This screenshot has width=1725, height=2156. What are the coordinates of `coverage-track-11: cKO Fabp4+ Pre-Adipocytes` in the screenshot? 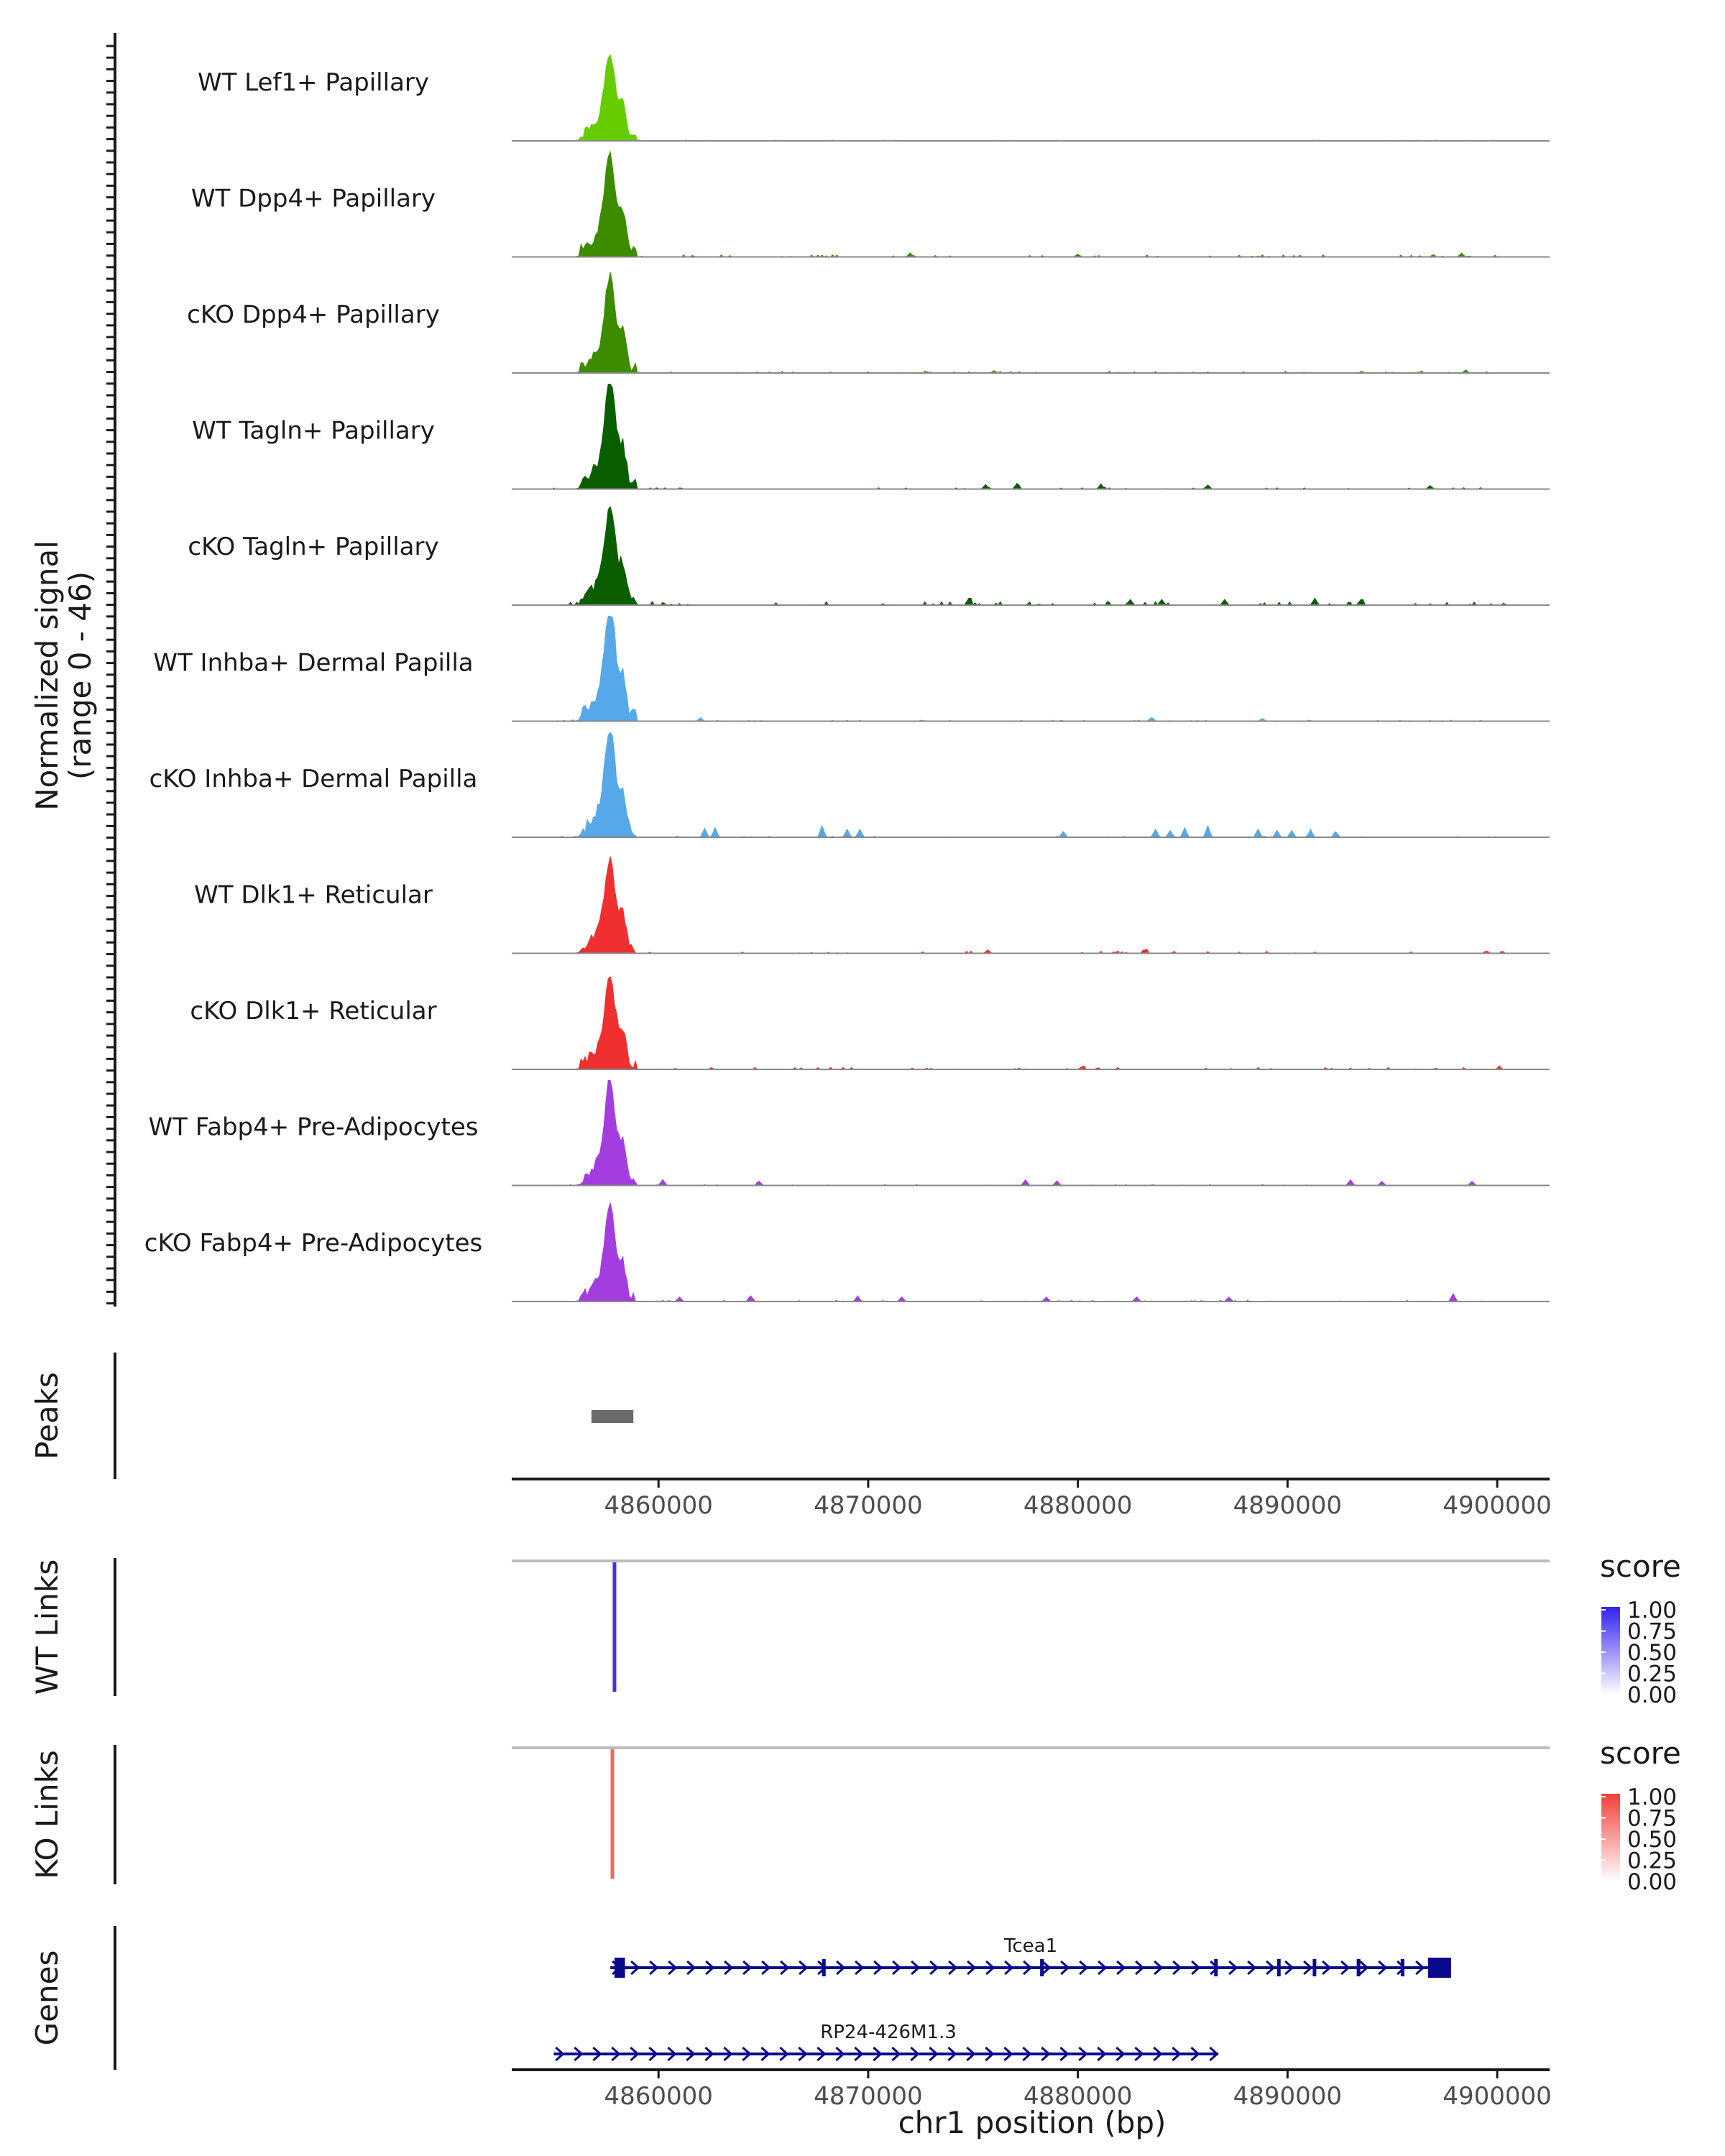 It's located at (847, 1252).